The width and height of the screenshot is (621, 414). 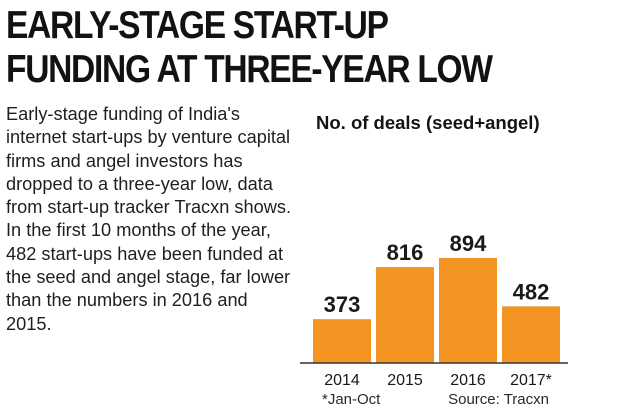 I want to click on data-label-1: 816, so click(x=405, y=252).